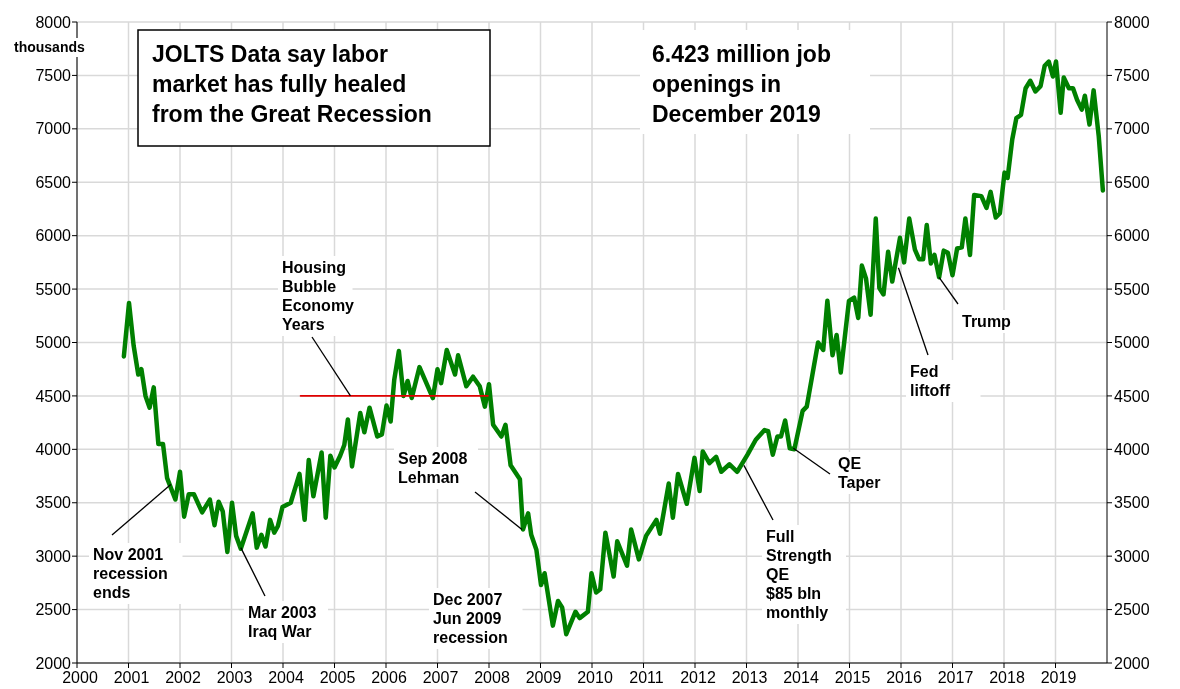 This screenshot has height=689, width=1180. Describe the element at coordinates (852, 677) in the screenshot. I see `x-tick-label: 2015` at that location.